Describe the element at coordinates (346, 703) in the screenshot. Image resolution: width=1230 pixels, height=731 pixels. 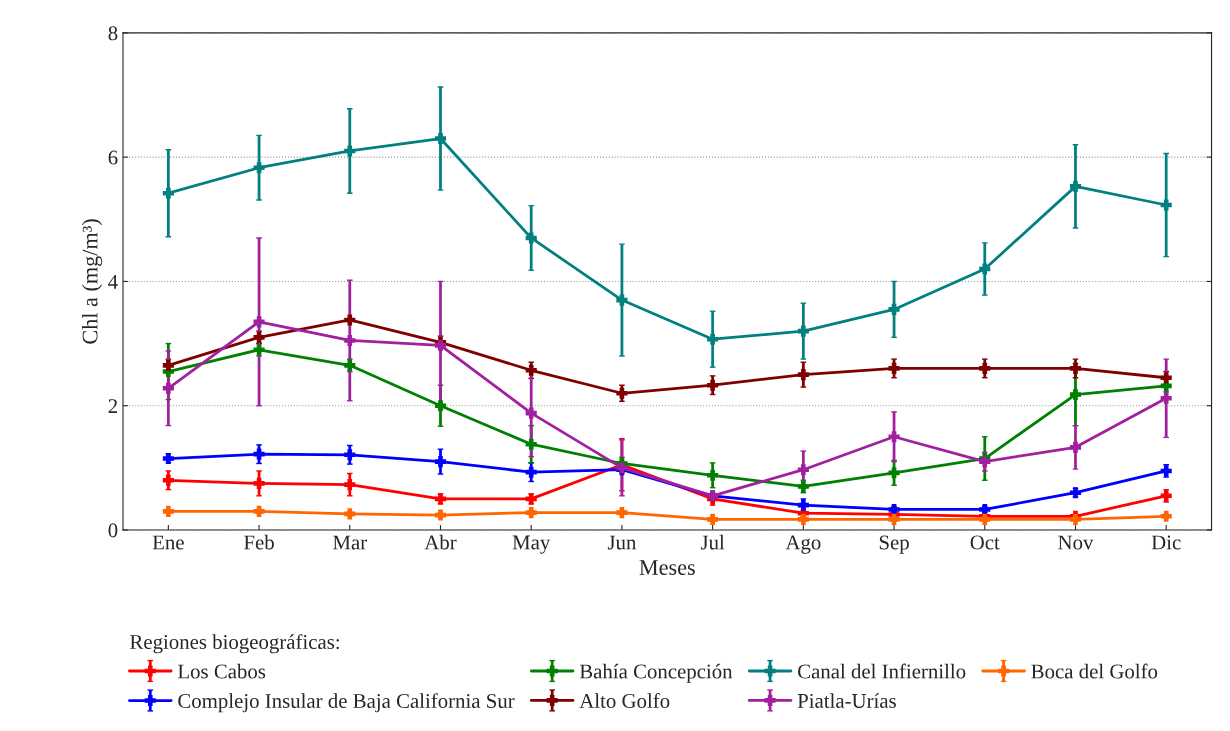
I see `legend-label: Complejo Insular de Baja California Sur` at that location.